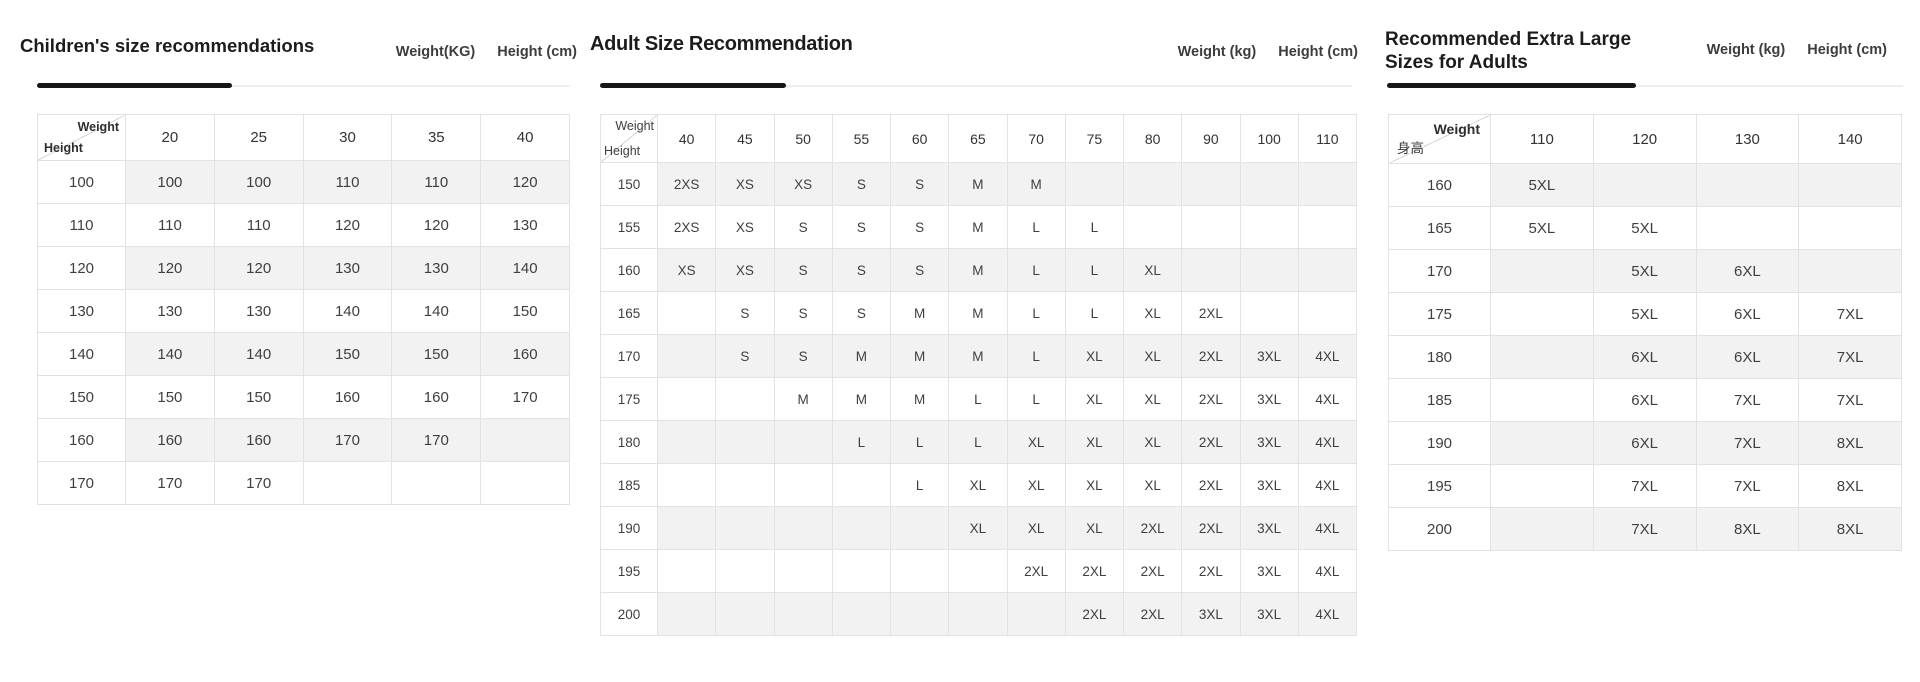  I want to click on weight-column-header: 45, so click(745, 138).